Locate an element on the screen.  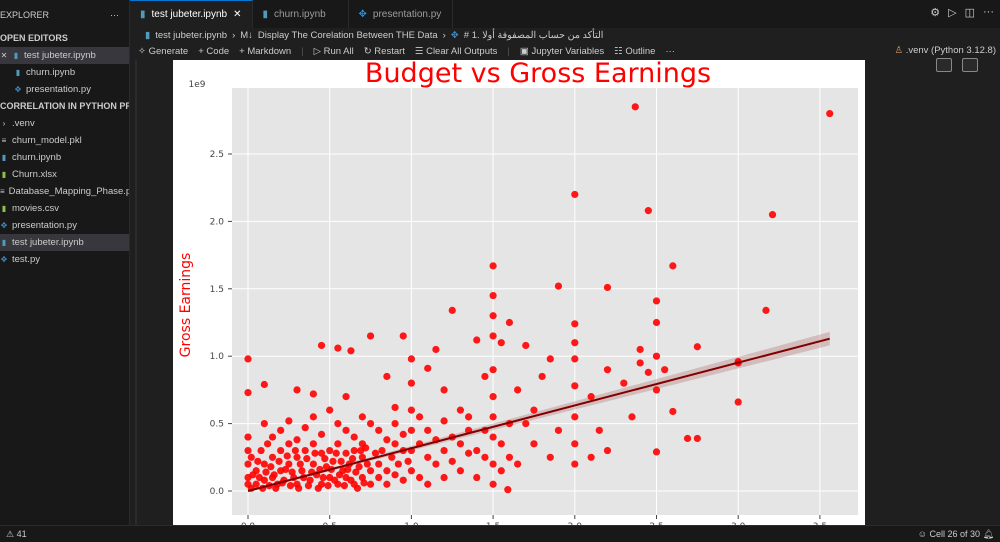
file-churn-xlsx: ▮ Churn.xlsx is located at coordinates (64, 174).